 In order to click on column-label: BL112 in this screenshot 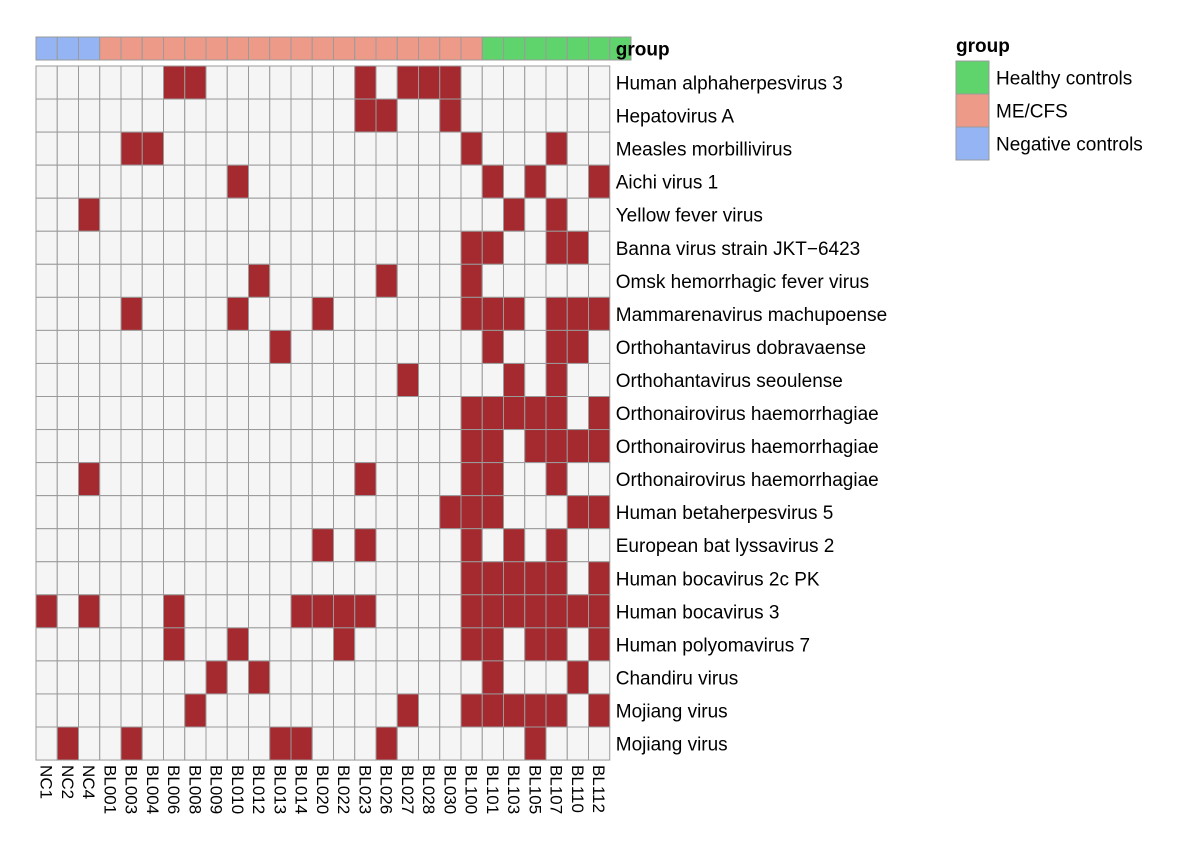, I will do `click(598, 789)`.